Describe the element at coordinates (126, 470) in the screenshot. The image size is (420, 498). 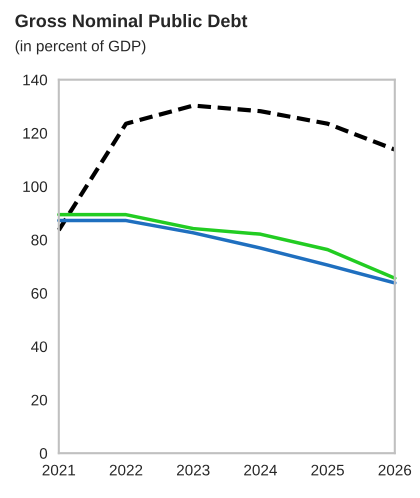
I see `x-tick-label: 2022` at that location.